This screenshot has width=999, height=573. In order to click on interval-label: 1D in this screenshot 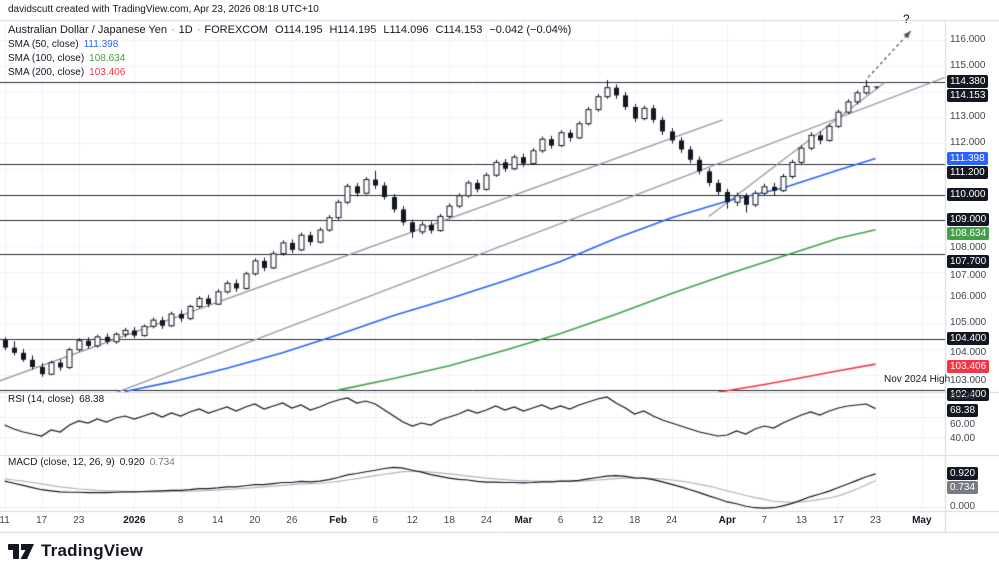, I will do `click(185, 30)`.